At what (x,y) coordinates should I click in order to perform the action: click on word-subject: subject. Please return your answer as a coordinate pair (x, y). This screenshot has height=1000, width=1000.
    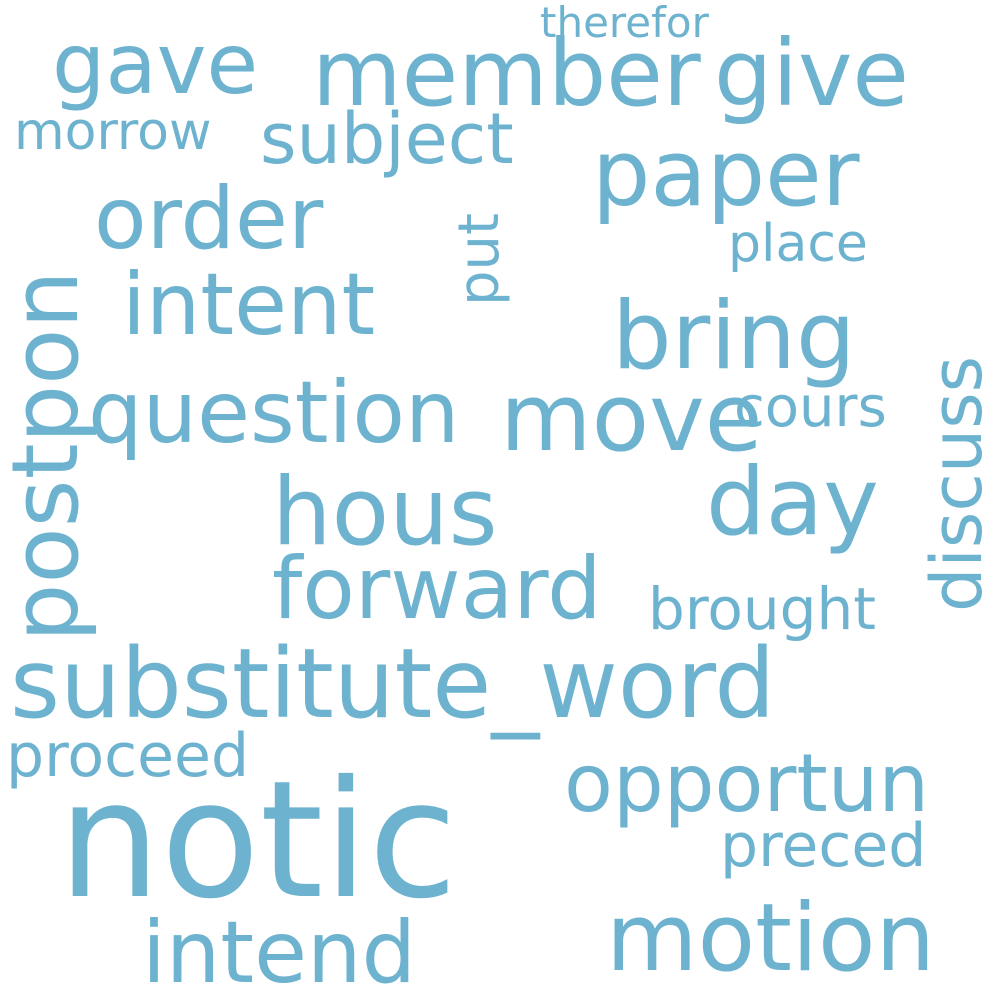
    Looking at the image, I should click on (387, 139).